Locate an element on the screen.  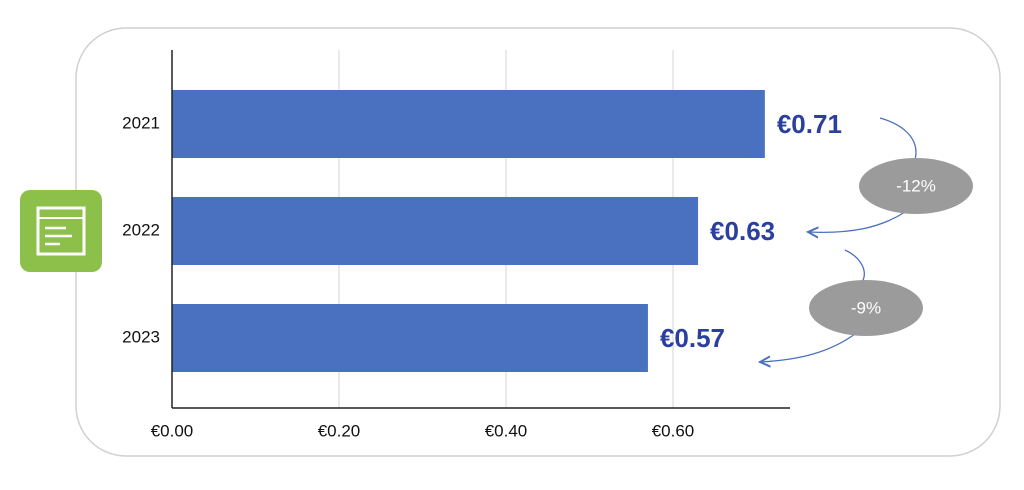
annotation: -9% is located at coordinates (866, 307).